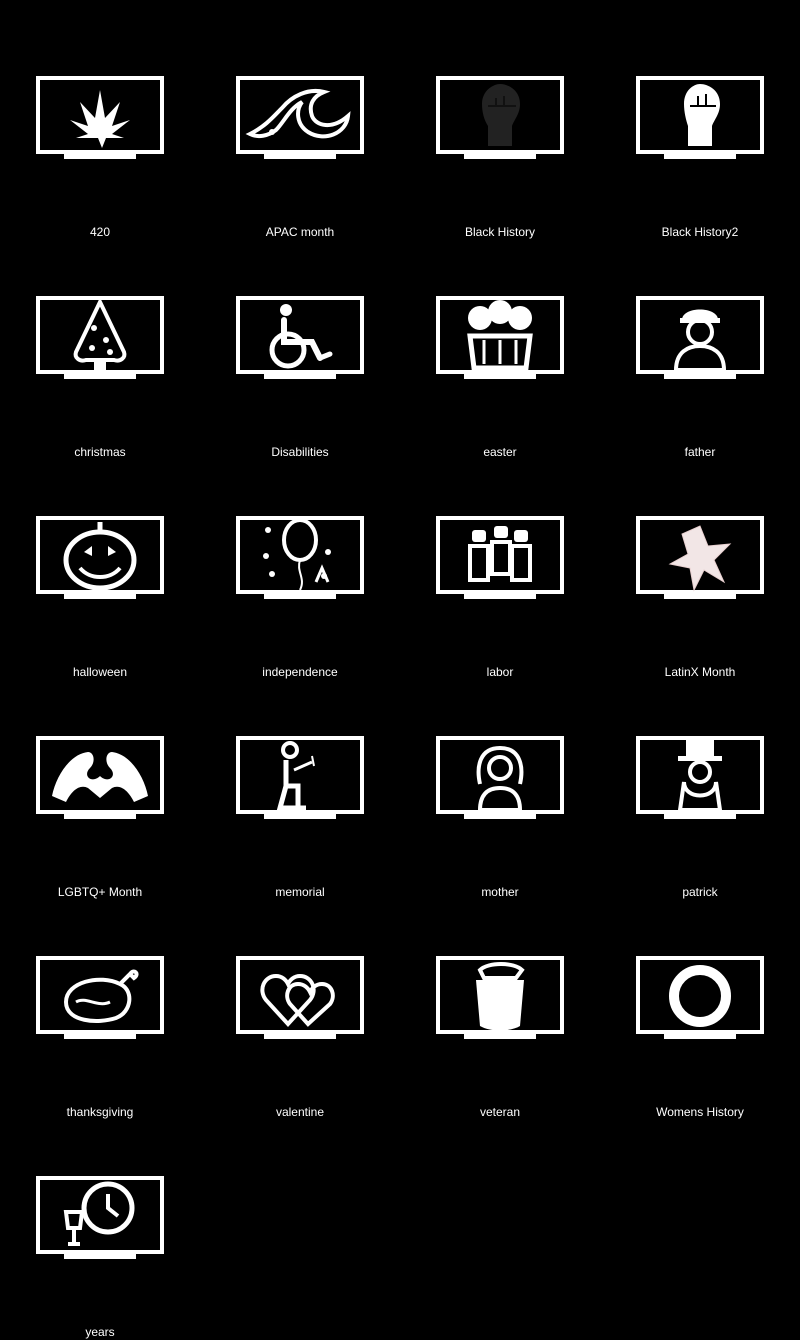 The width and height of the screenshot is (800, 1340). I want to click on icon-tile: years, so click(100, 1219).